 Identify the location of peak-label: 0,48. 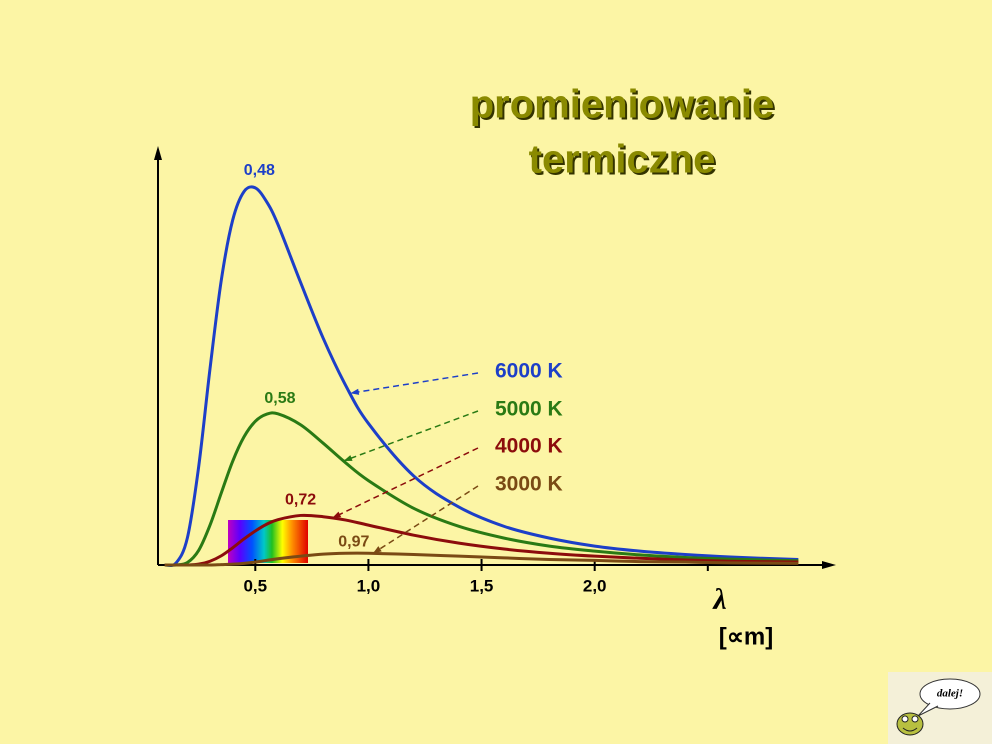
(259, 170).